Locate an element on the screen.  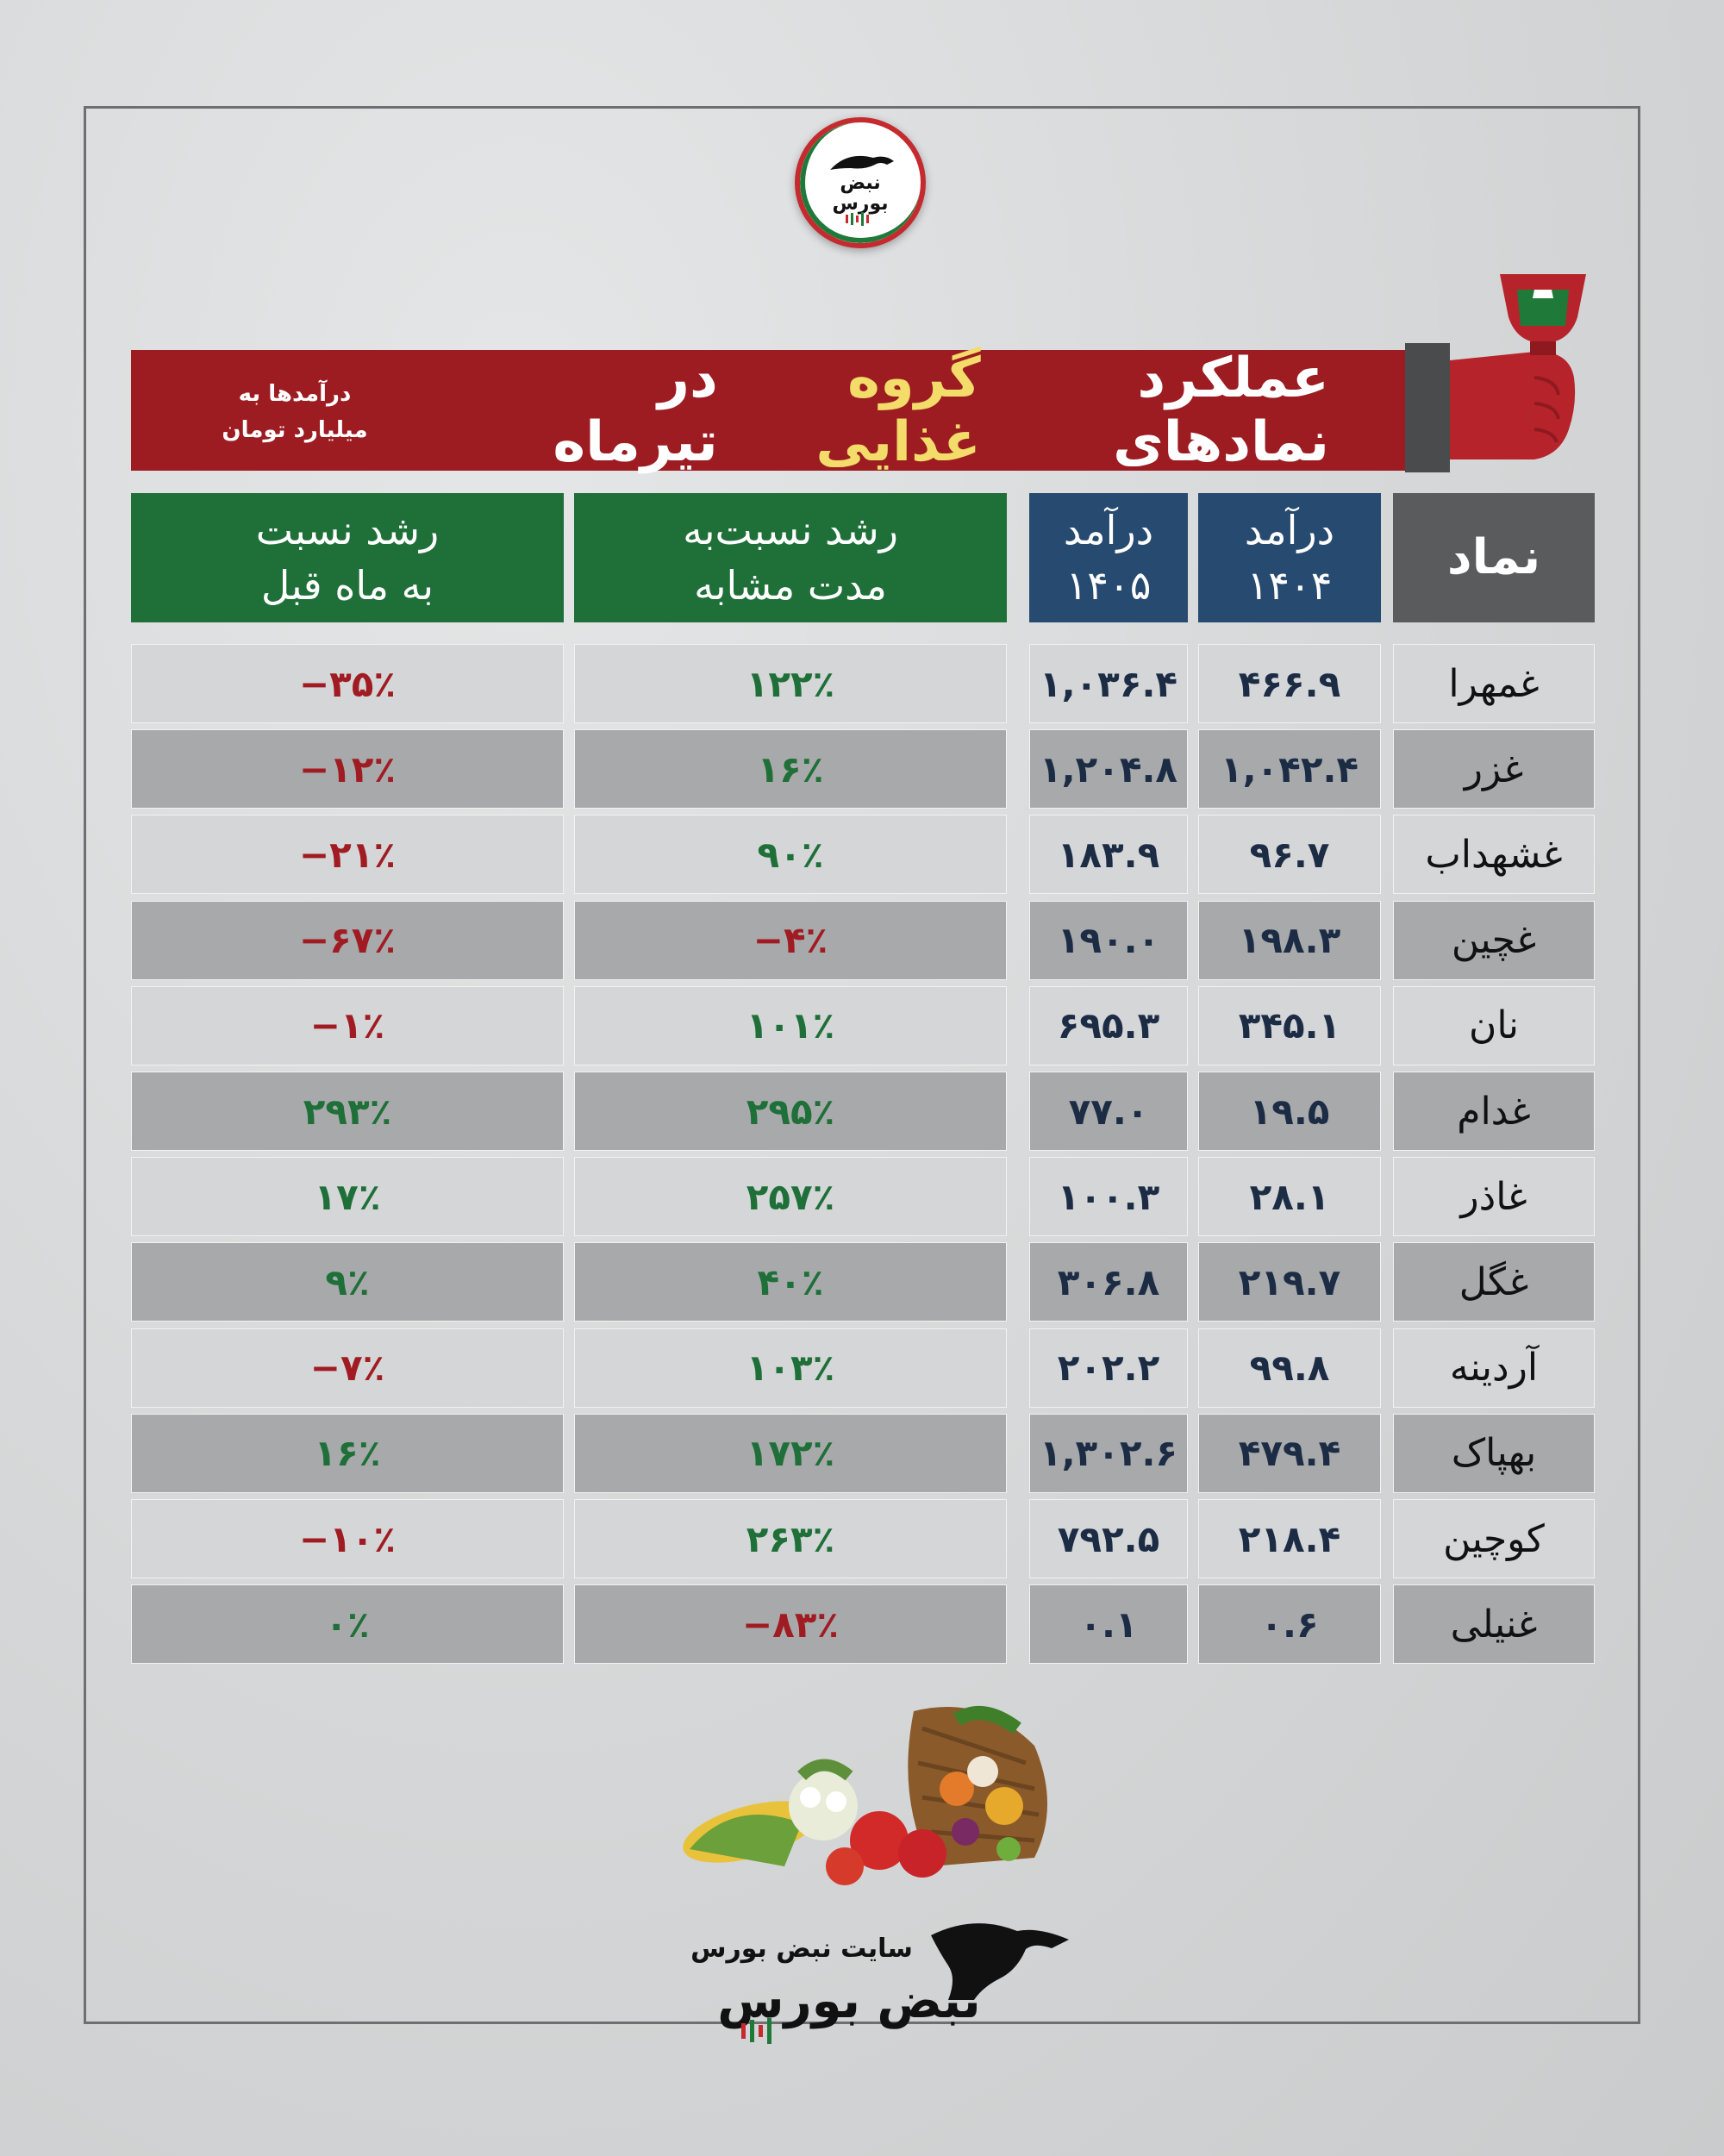
cell-revenue-1404: ۲۱۸.۴ is located at coordinates (1289, 1538).